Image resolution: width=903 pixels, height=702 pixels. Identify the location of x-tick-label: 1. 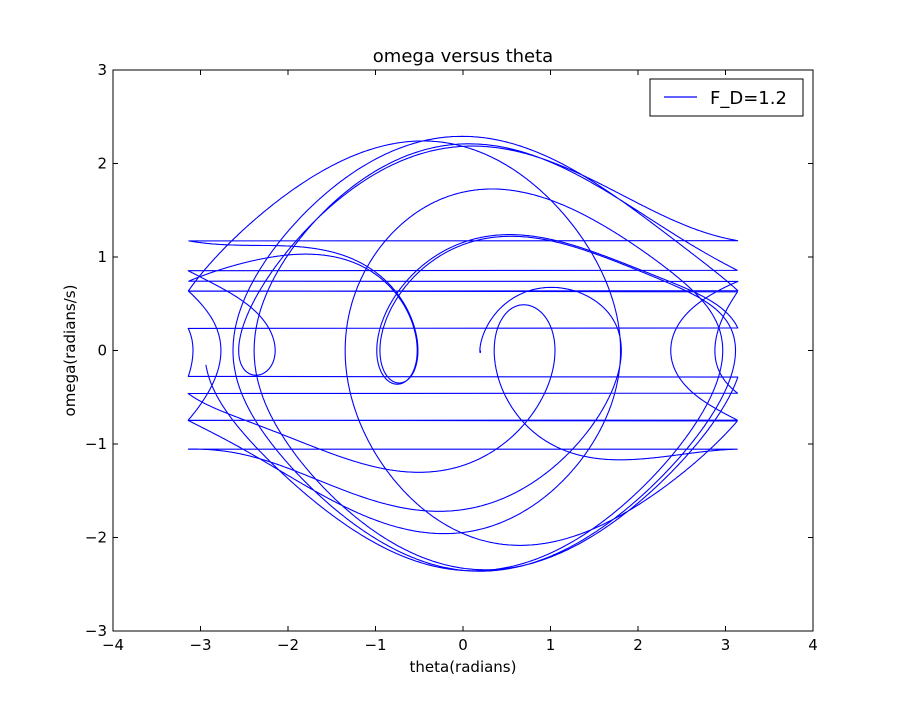
(551, 645).